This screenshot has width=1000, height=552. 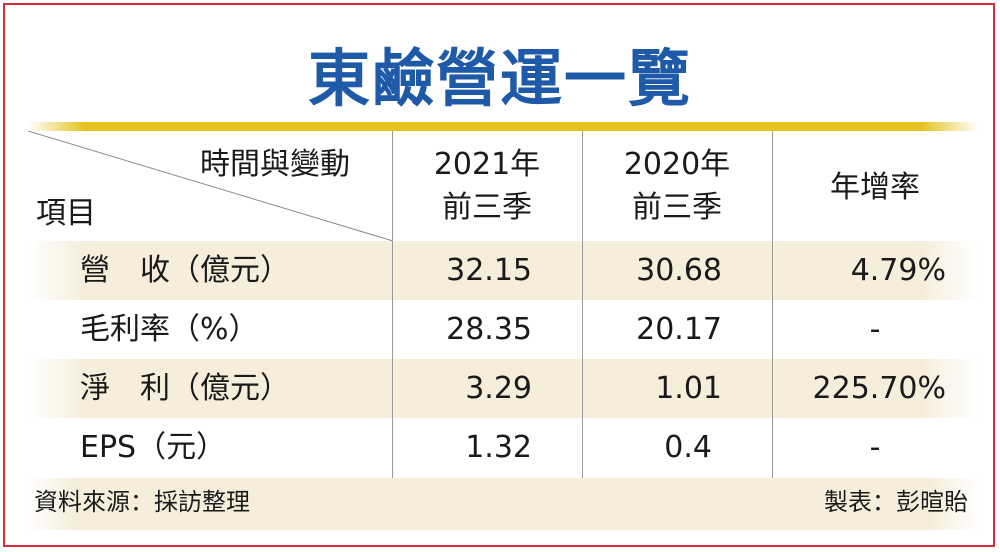 I want to click on row-label-net-profit: 淨 利（億元）, so click(x=185, y=388).